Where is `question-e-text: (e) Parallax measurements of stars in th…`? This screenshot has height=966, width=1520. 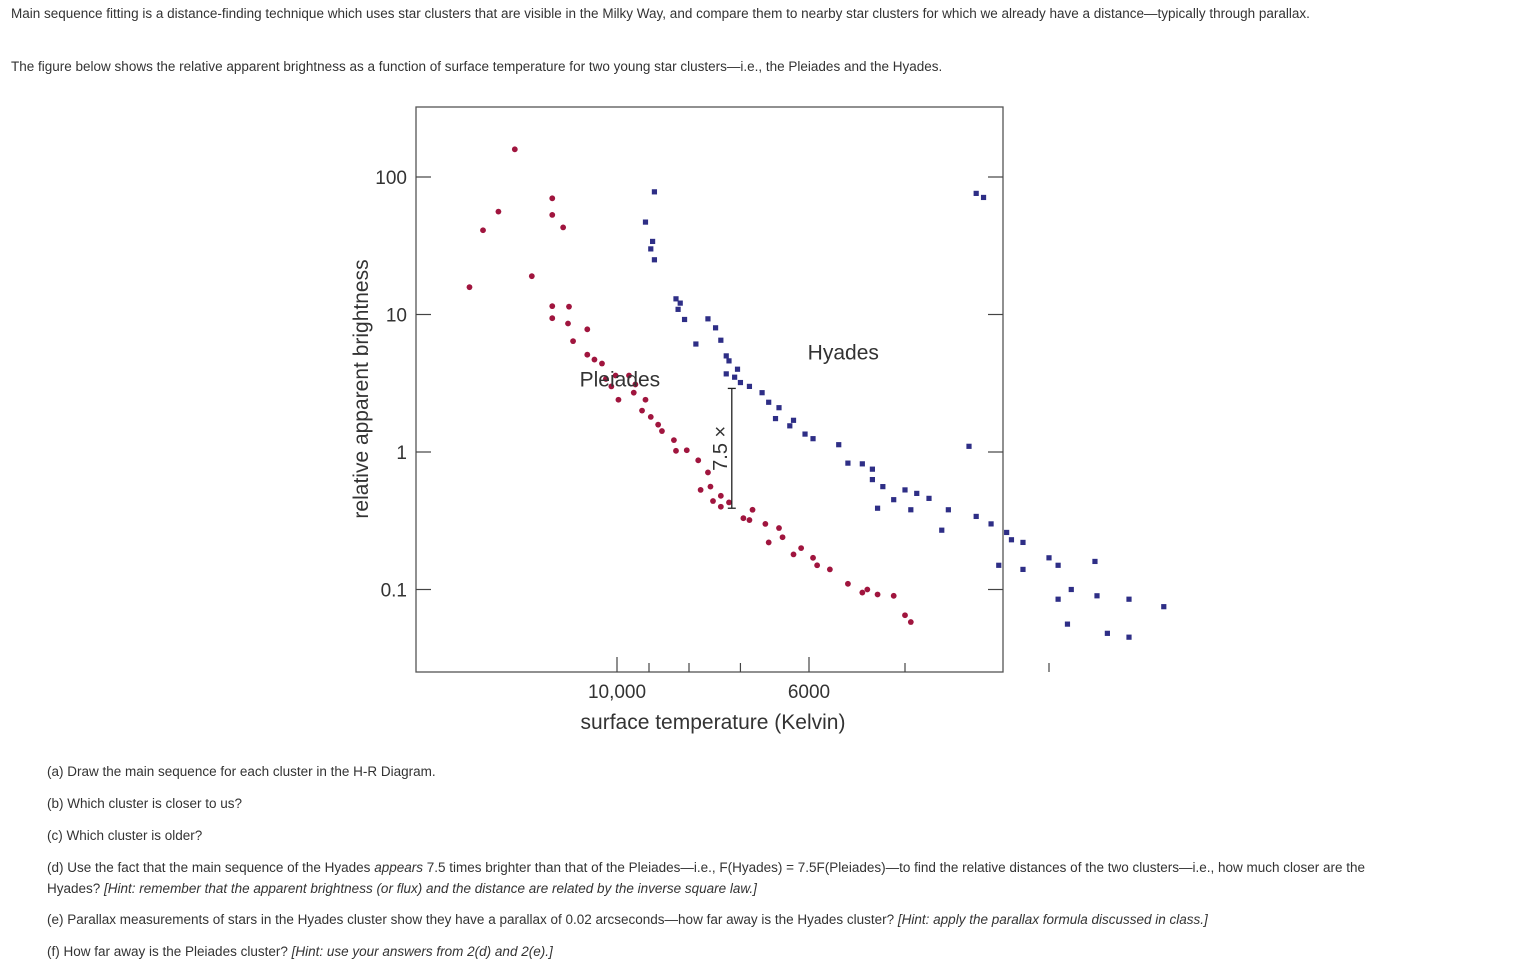
question-e-text: (e) Parallax measurements of stars in th… is located at coordinates (472, 919).